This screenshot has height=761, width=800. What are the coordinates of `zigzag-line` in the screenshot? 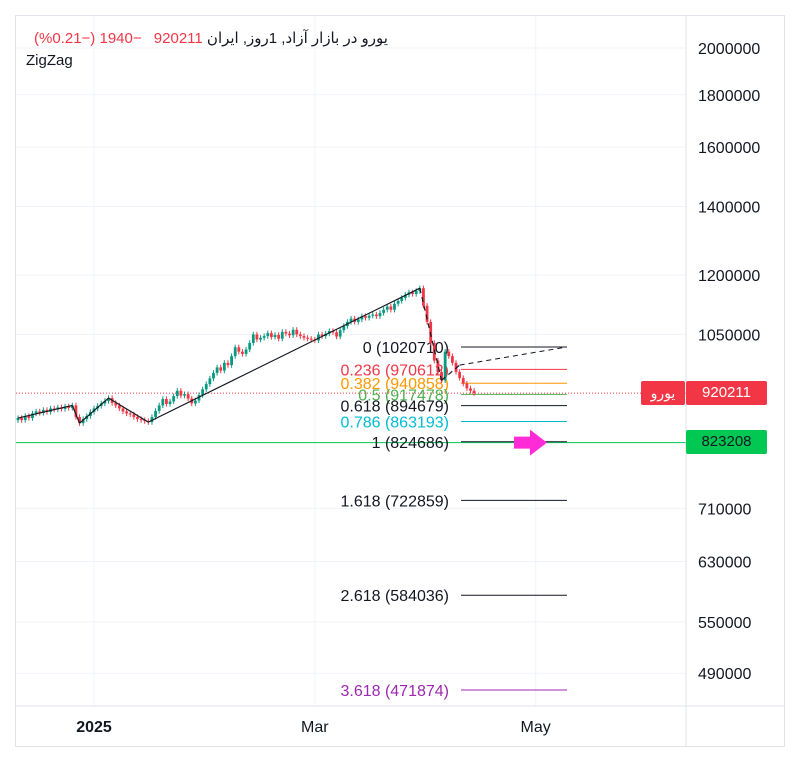 It's located at (292, 355).